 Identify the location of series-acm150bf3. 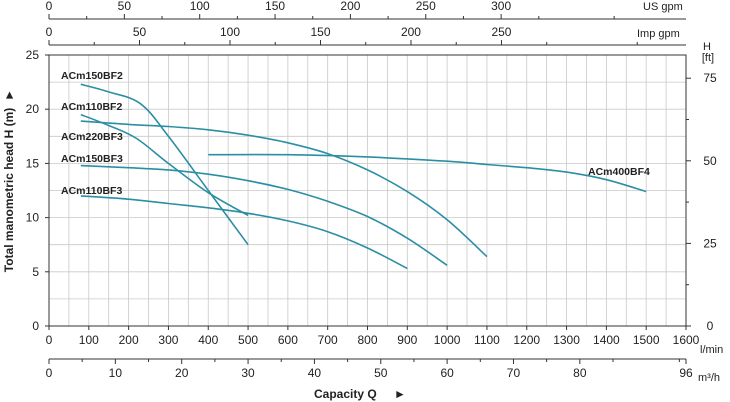
(264, 215).